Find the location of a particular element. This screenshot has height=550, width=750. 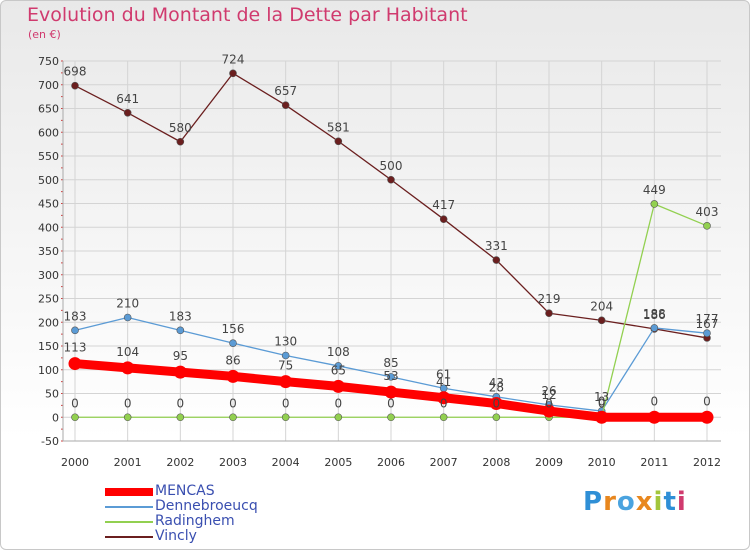

chart-unit-label: (en €) is located at coordinates (44, 34).